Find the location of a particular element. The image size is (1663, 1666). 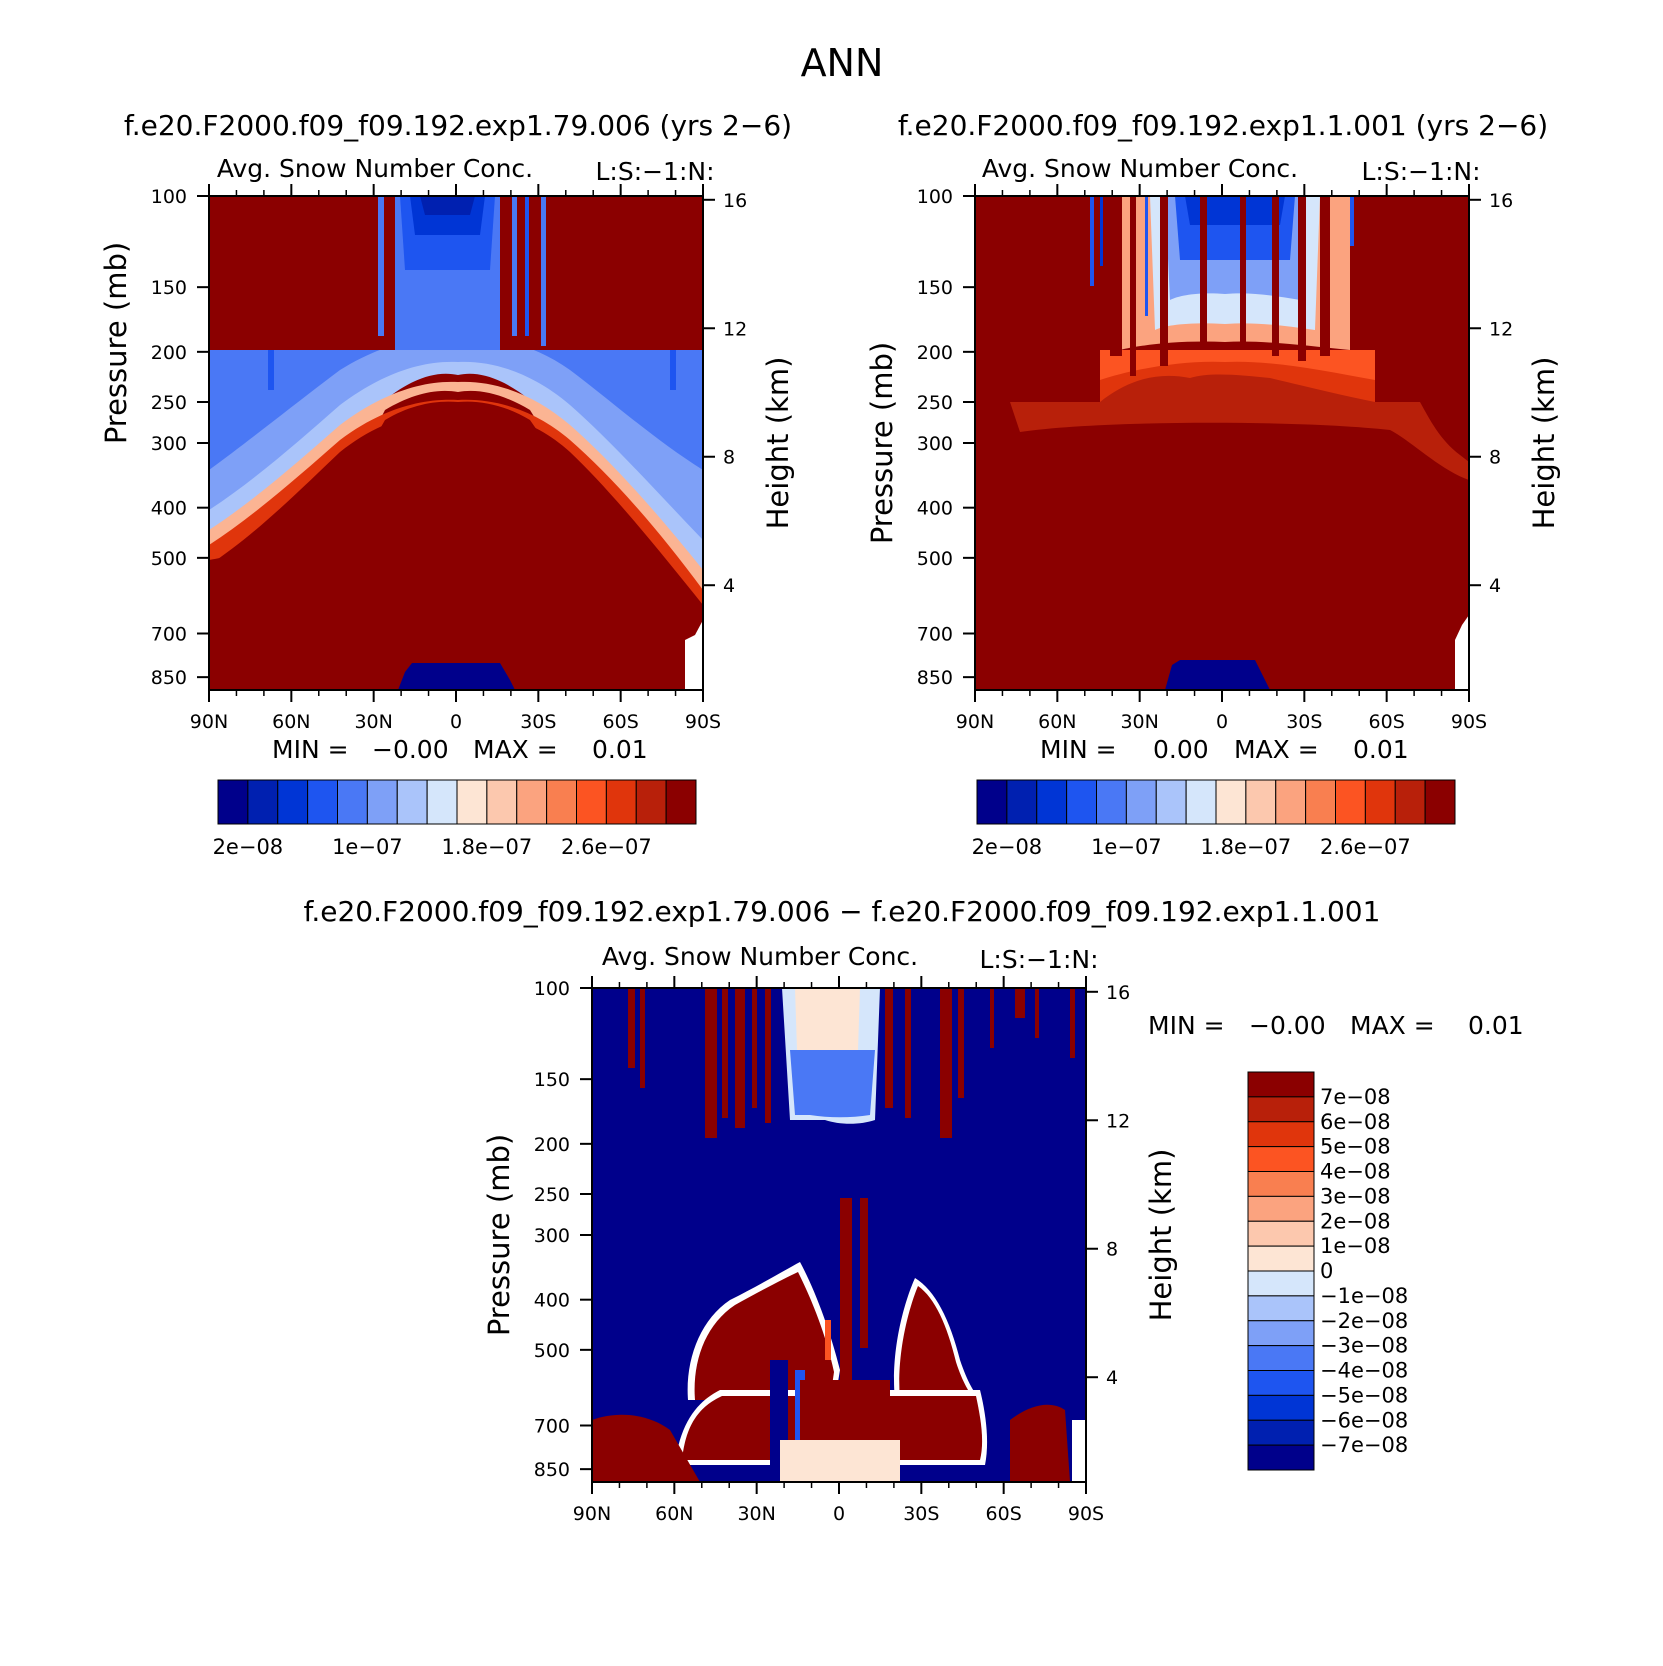

panel-c-min-label: MIN = is located at coordinates (1186, 1025).